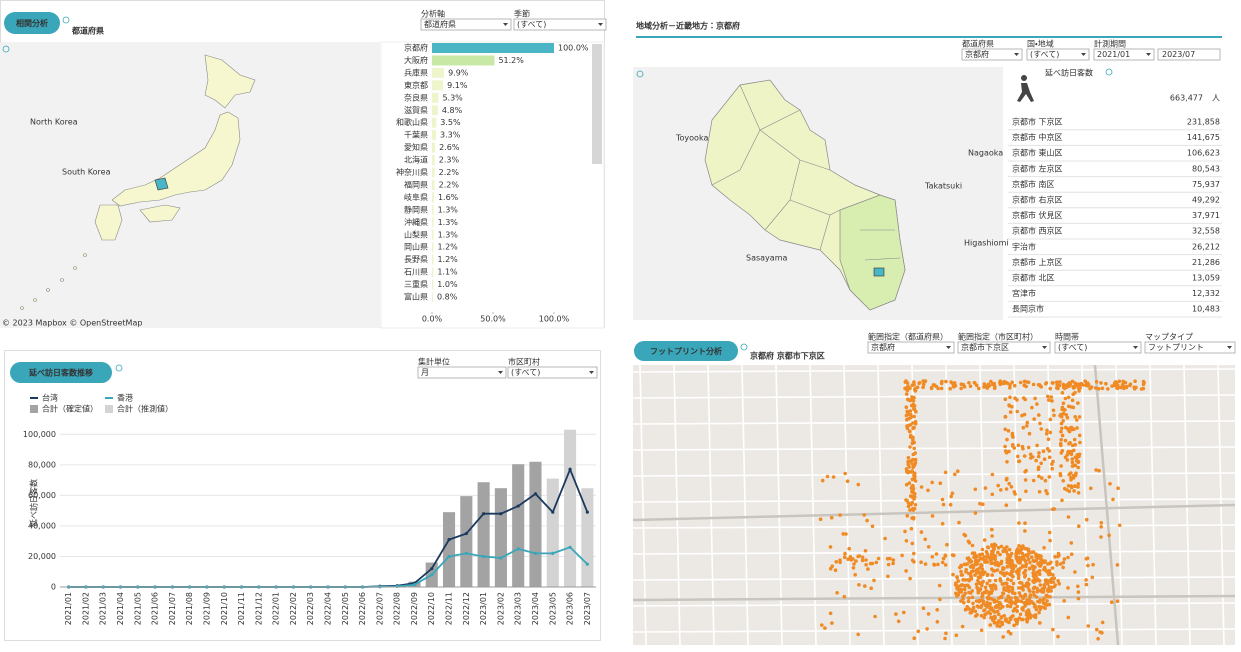 This screenshot has height=652, width=1241. What do you see at coordinates (416, 147) in the screenshot?
I see `category-label: 愛知県` at bounding box center [416, 147].